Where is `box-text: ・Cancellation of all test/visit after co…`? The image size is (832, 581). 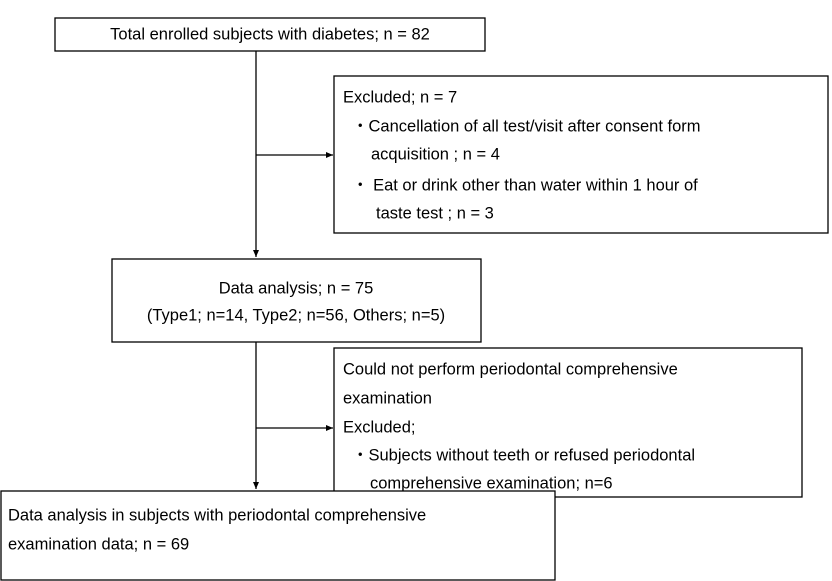
box-text: ・Cancellation of all test/visit after co… is located at coordinates (526, 126).